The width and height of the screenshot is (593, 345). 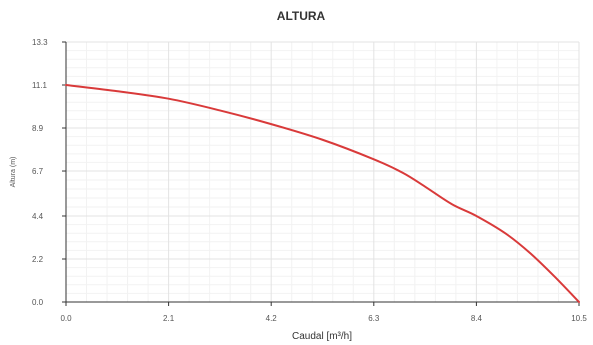 I want to click on y-tick-label: 2.2, so click(x=38, y=259).